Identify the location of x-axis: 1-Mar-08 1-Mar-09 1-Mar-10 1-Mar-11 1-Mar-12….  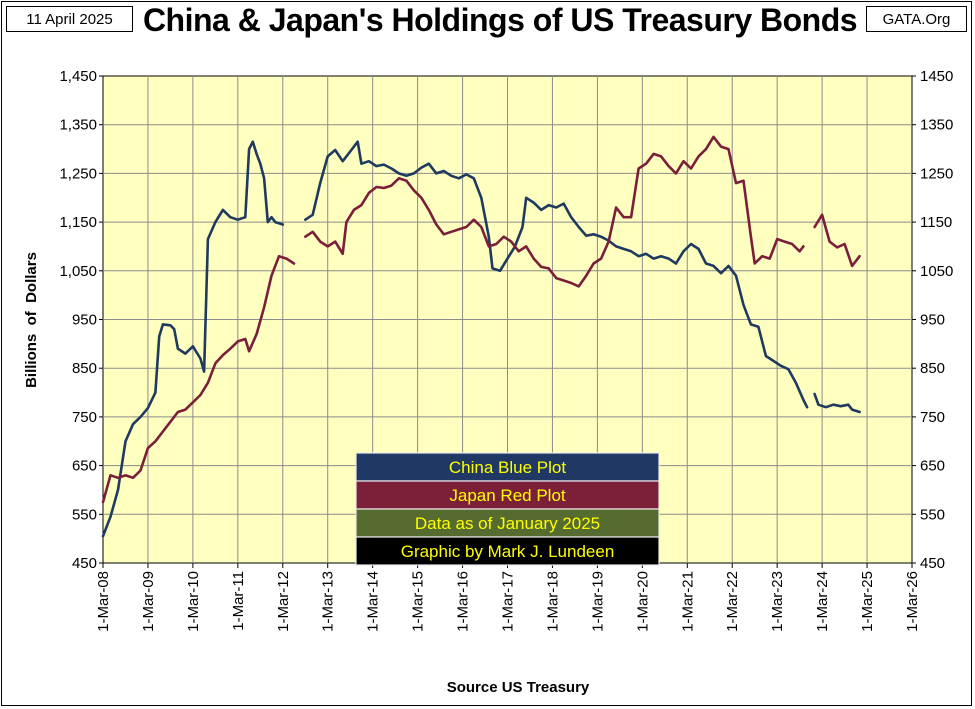
(508, 597).